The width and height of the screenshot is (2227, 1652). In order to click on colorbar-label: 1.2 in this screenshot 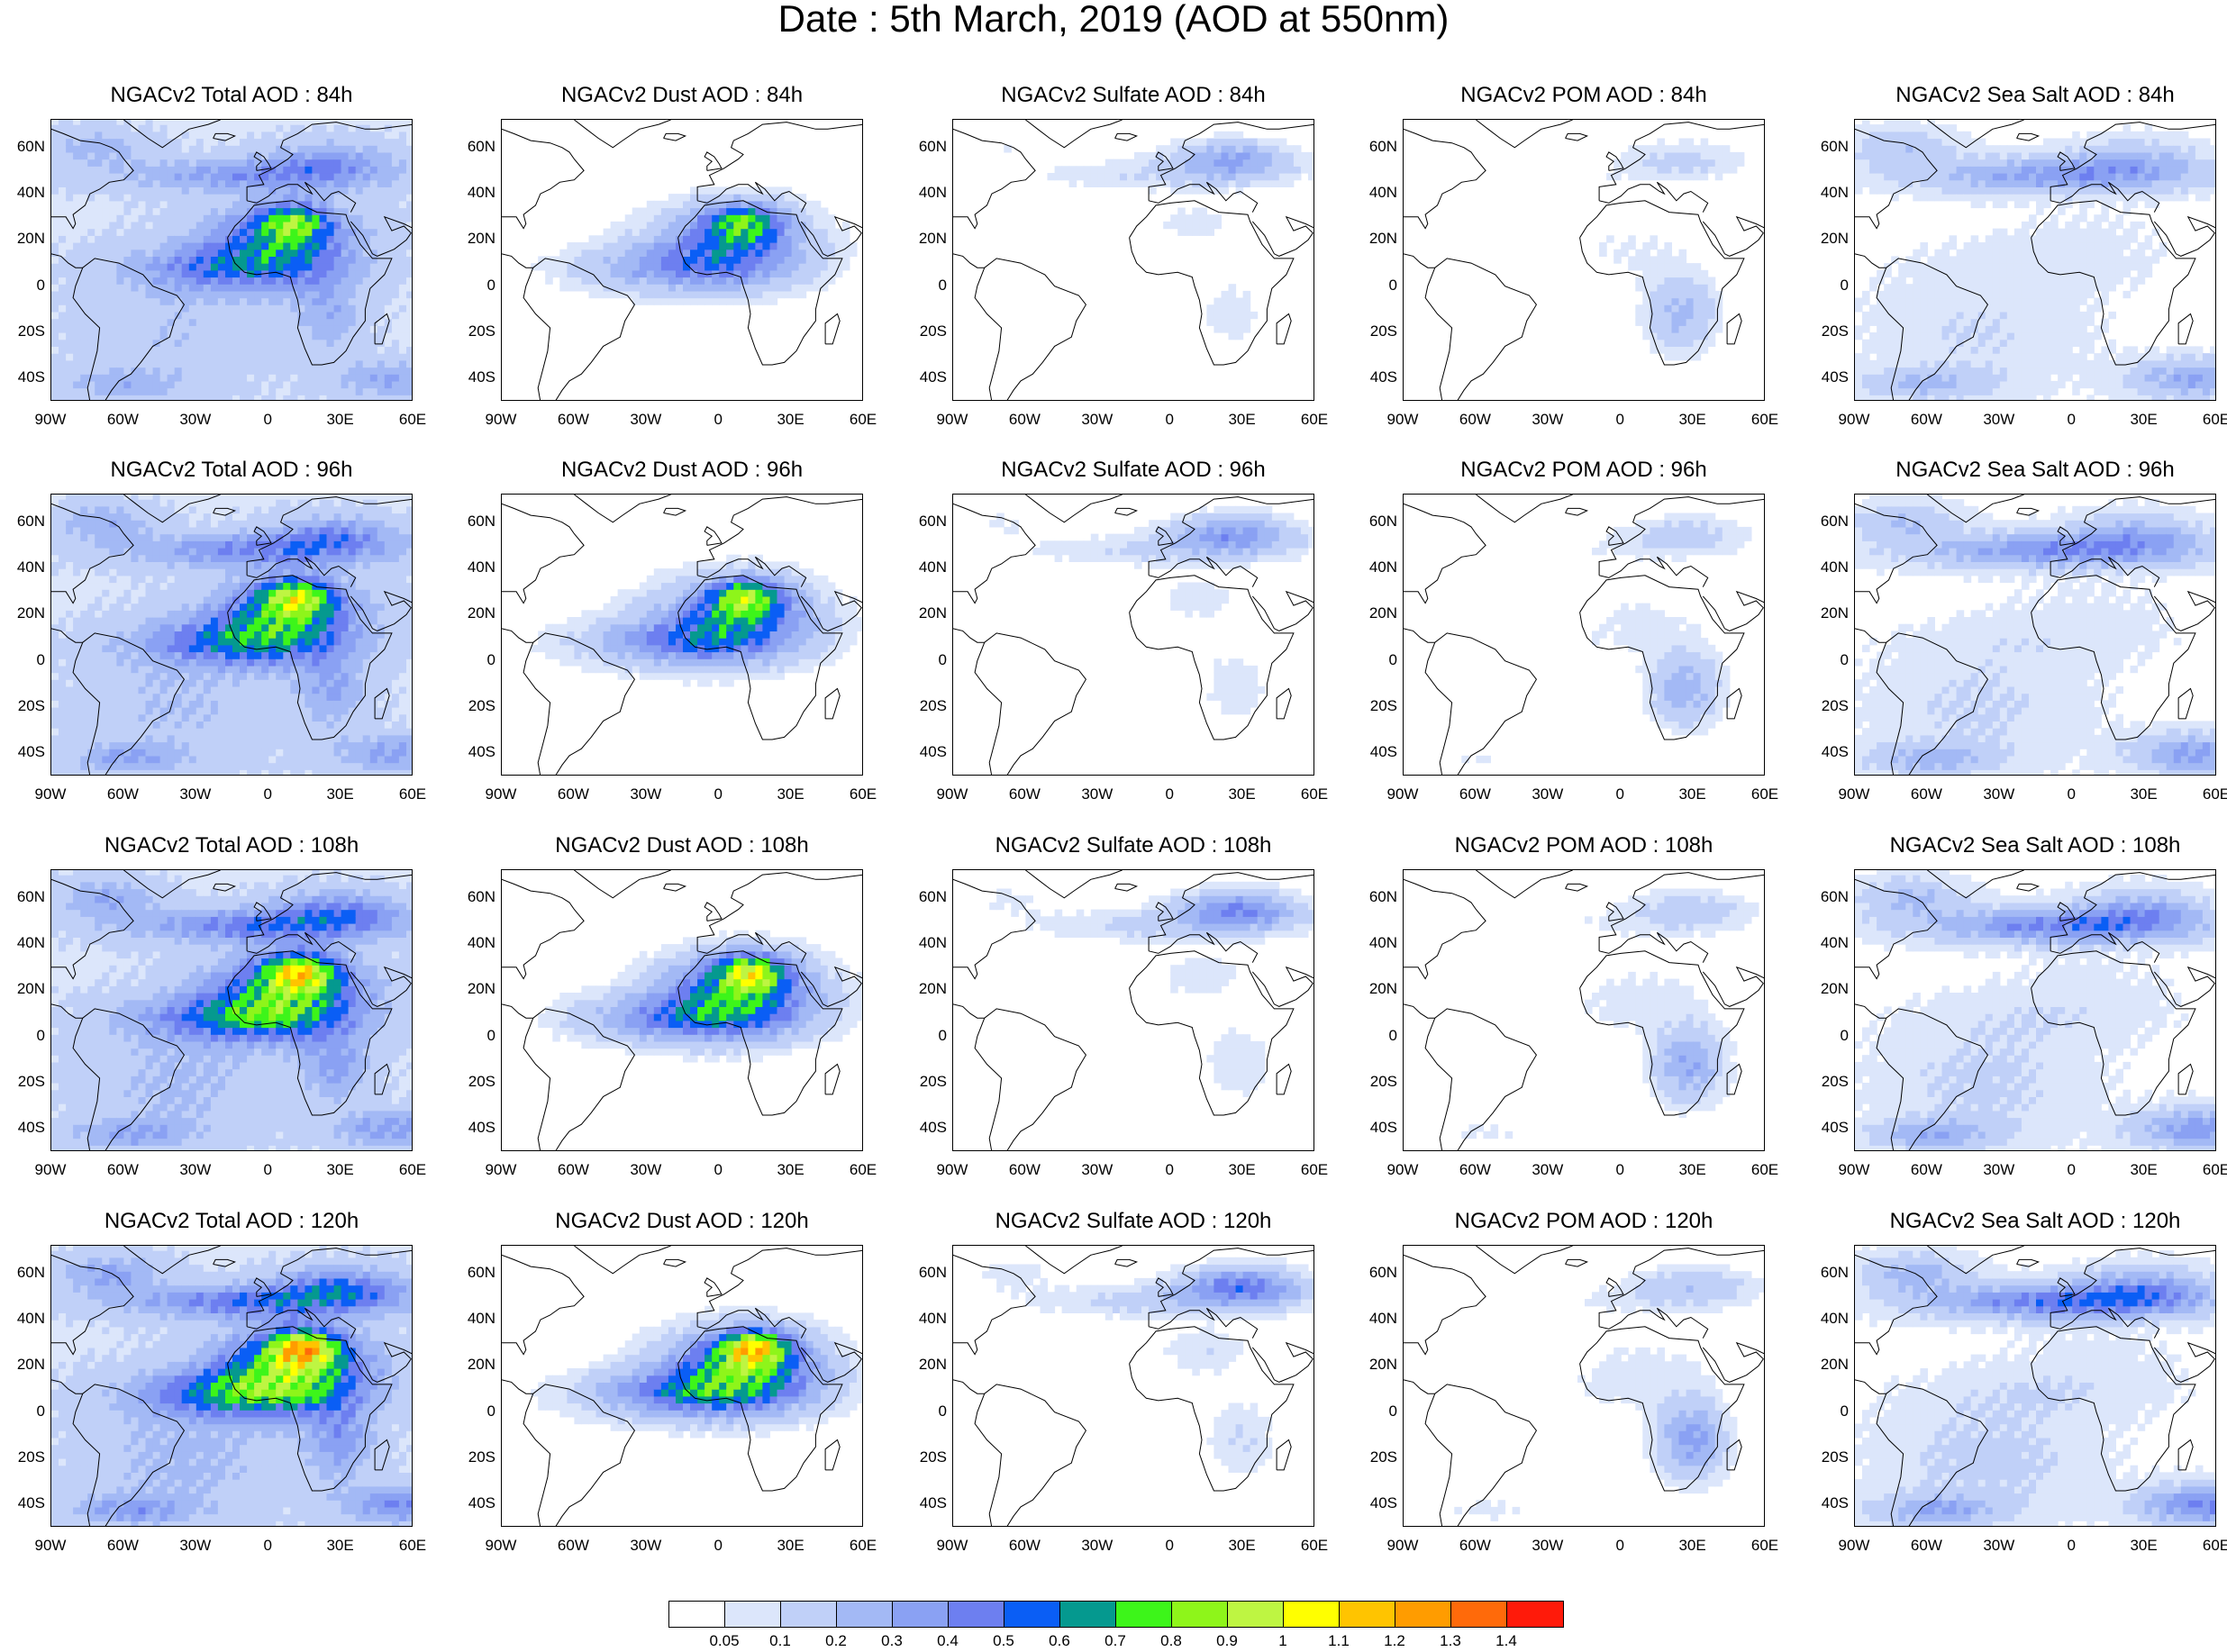, I will do `click(1394, 1640)`.